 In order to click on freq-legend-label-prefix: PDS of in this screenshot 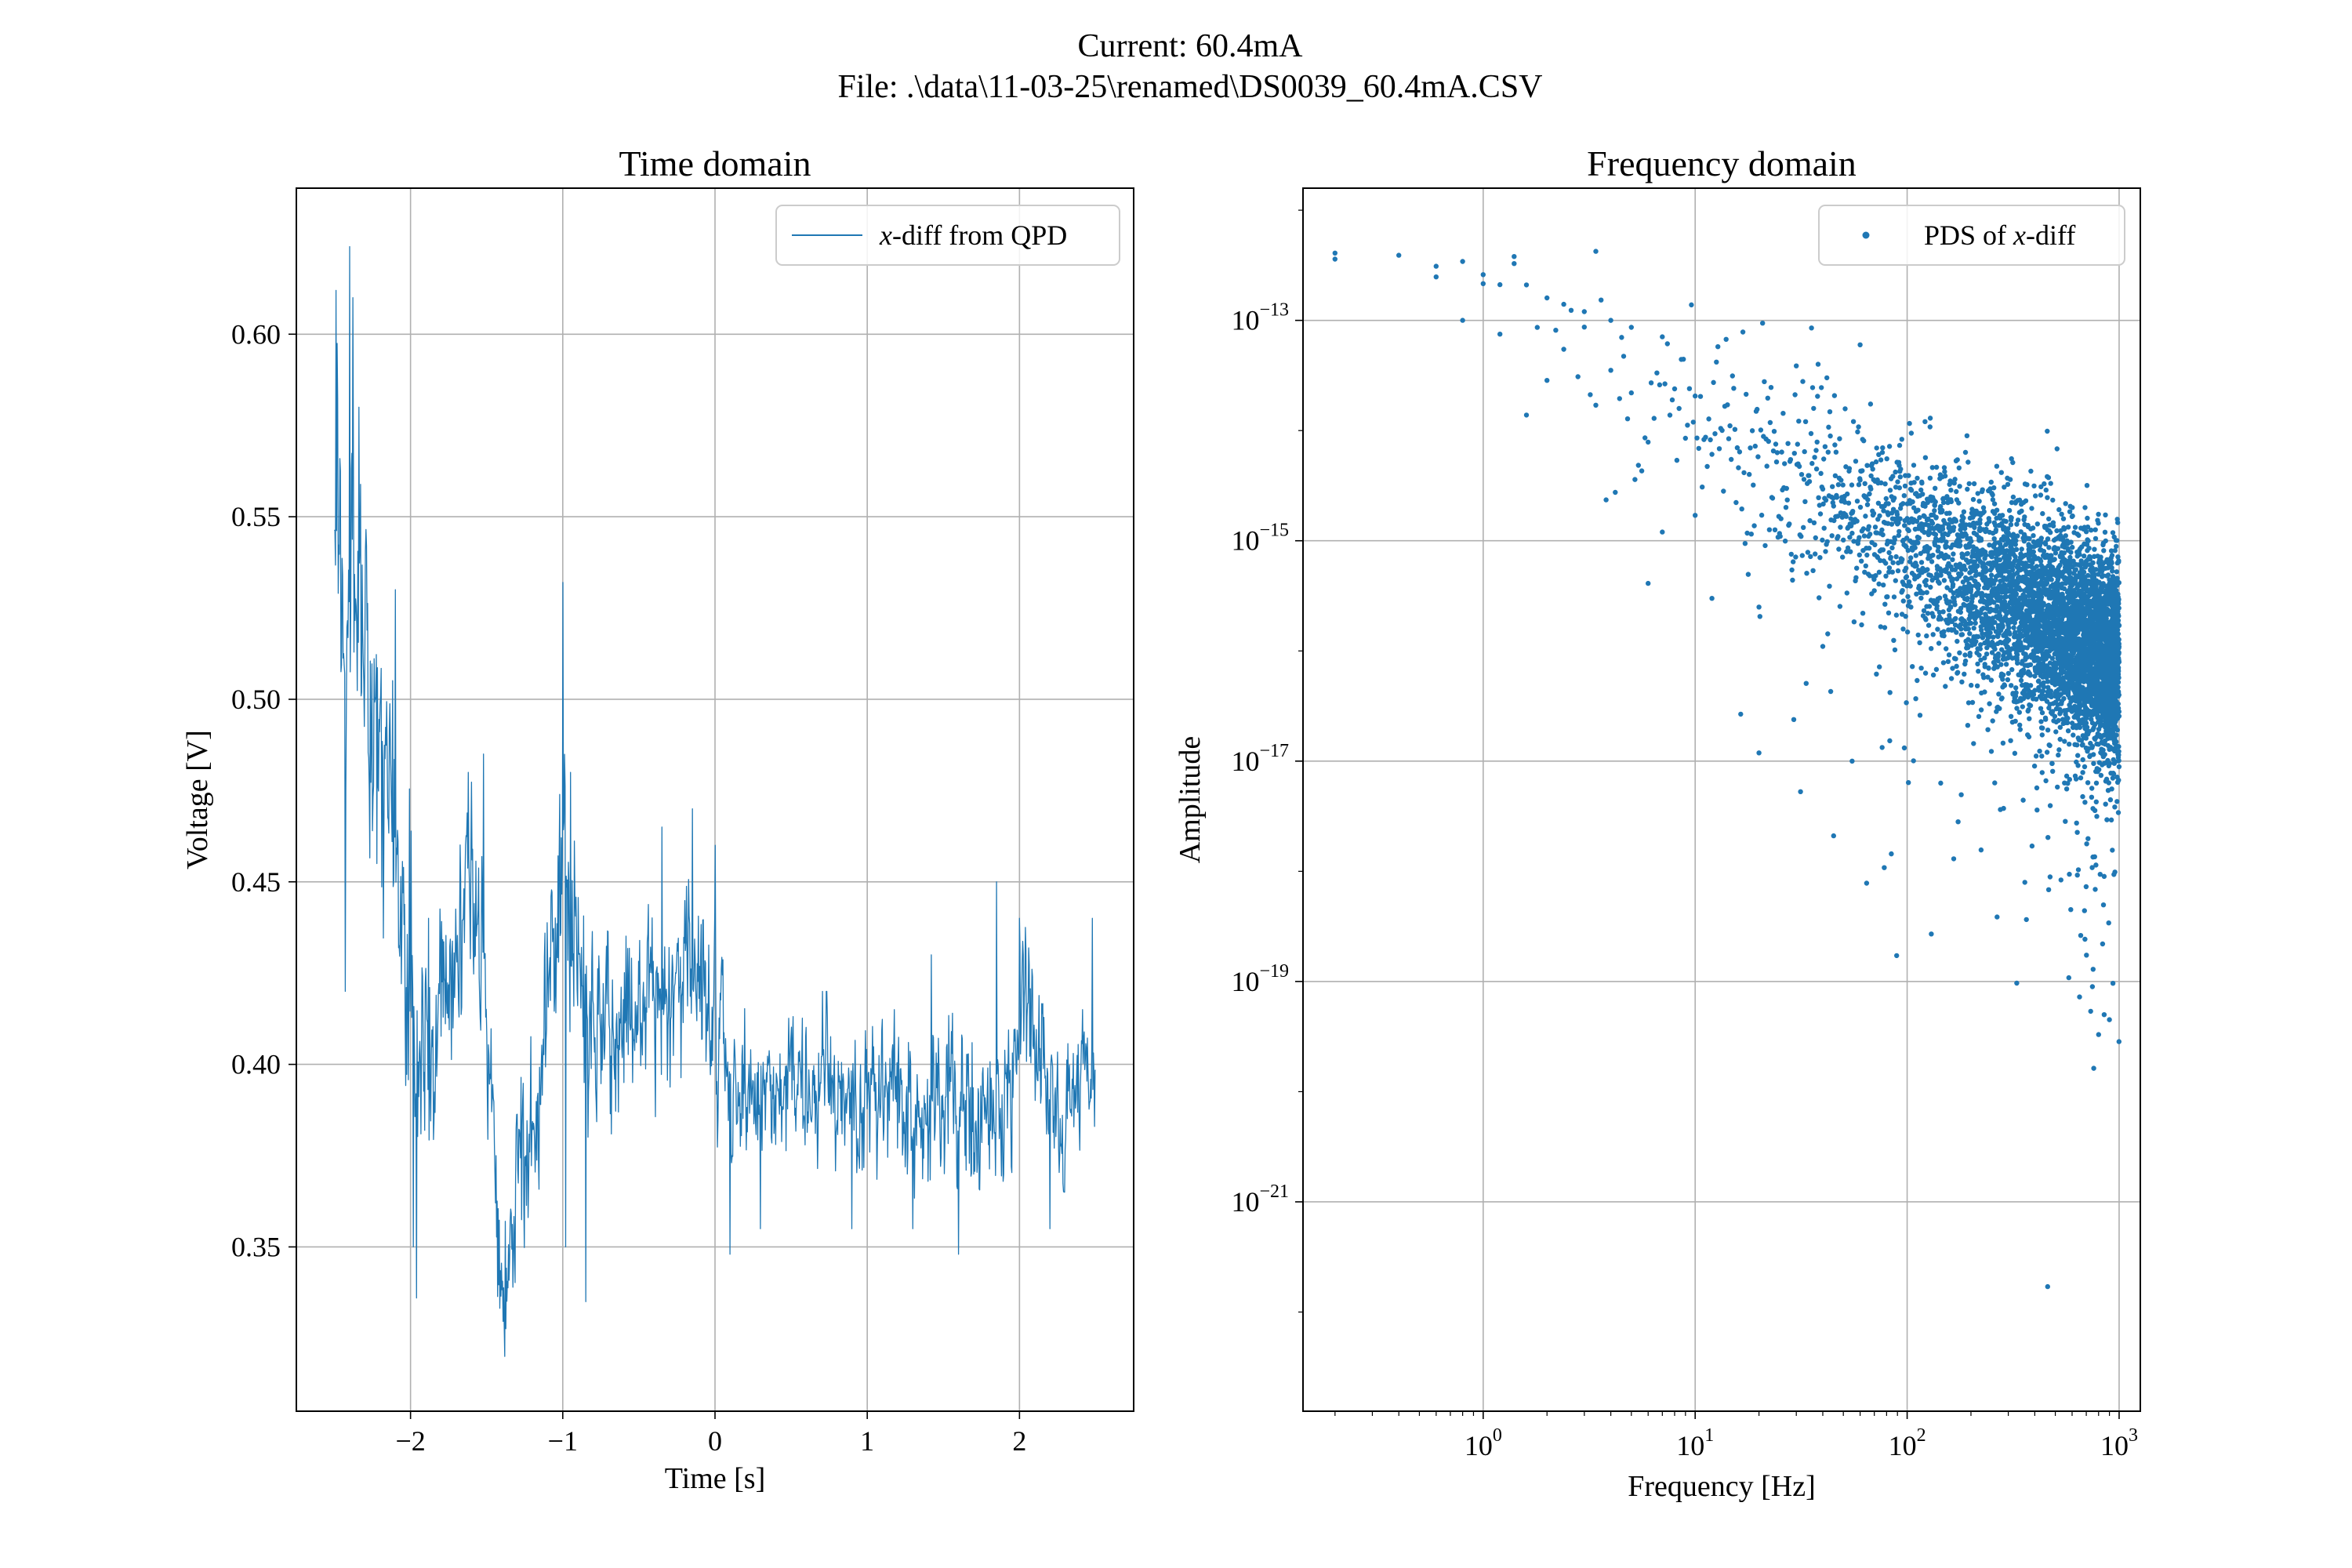, I will do `click(1969, 235)`.